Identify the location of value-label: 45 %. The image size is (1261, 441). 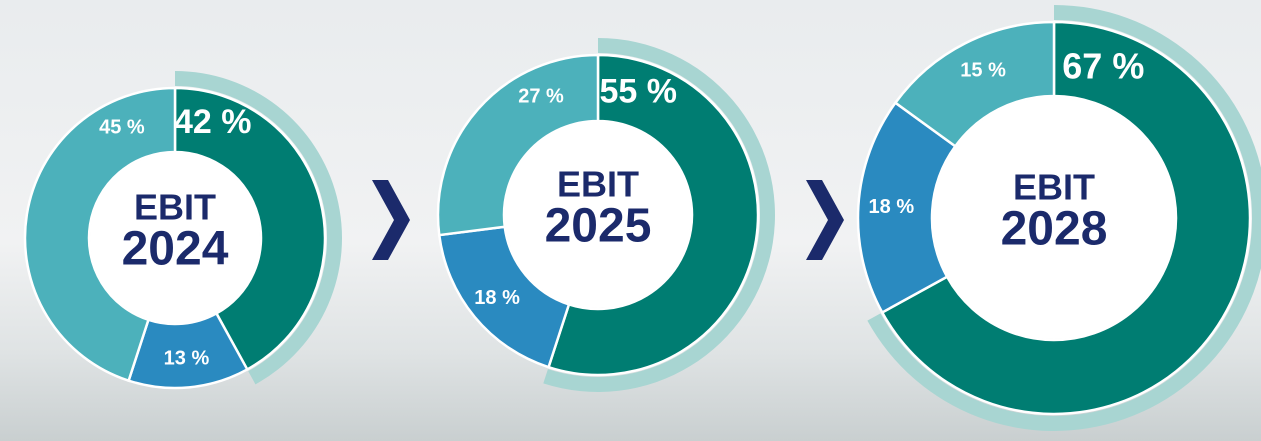
(122, 127).